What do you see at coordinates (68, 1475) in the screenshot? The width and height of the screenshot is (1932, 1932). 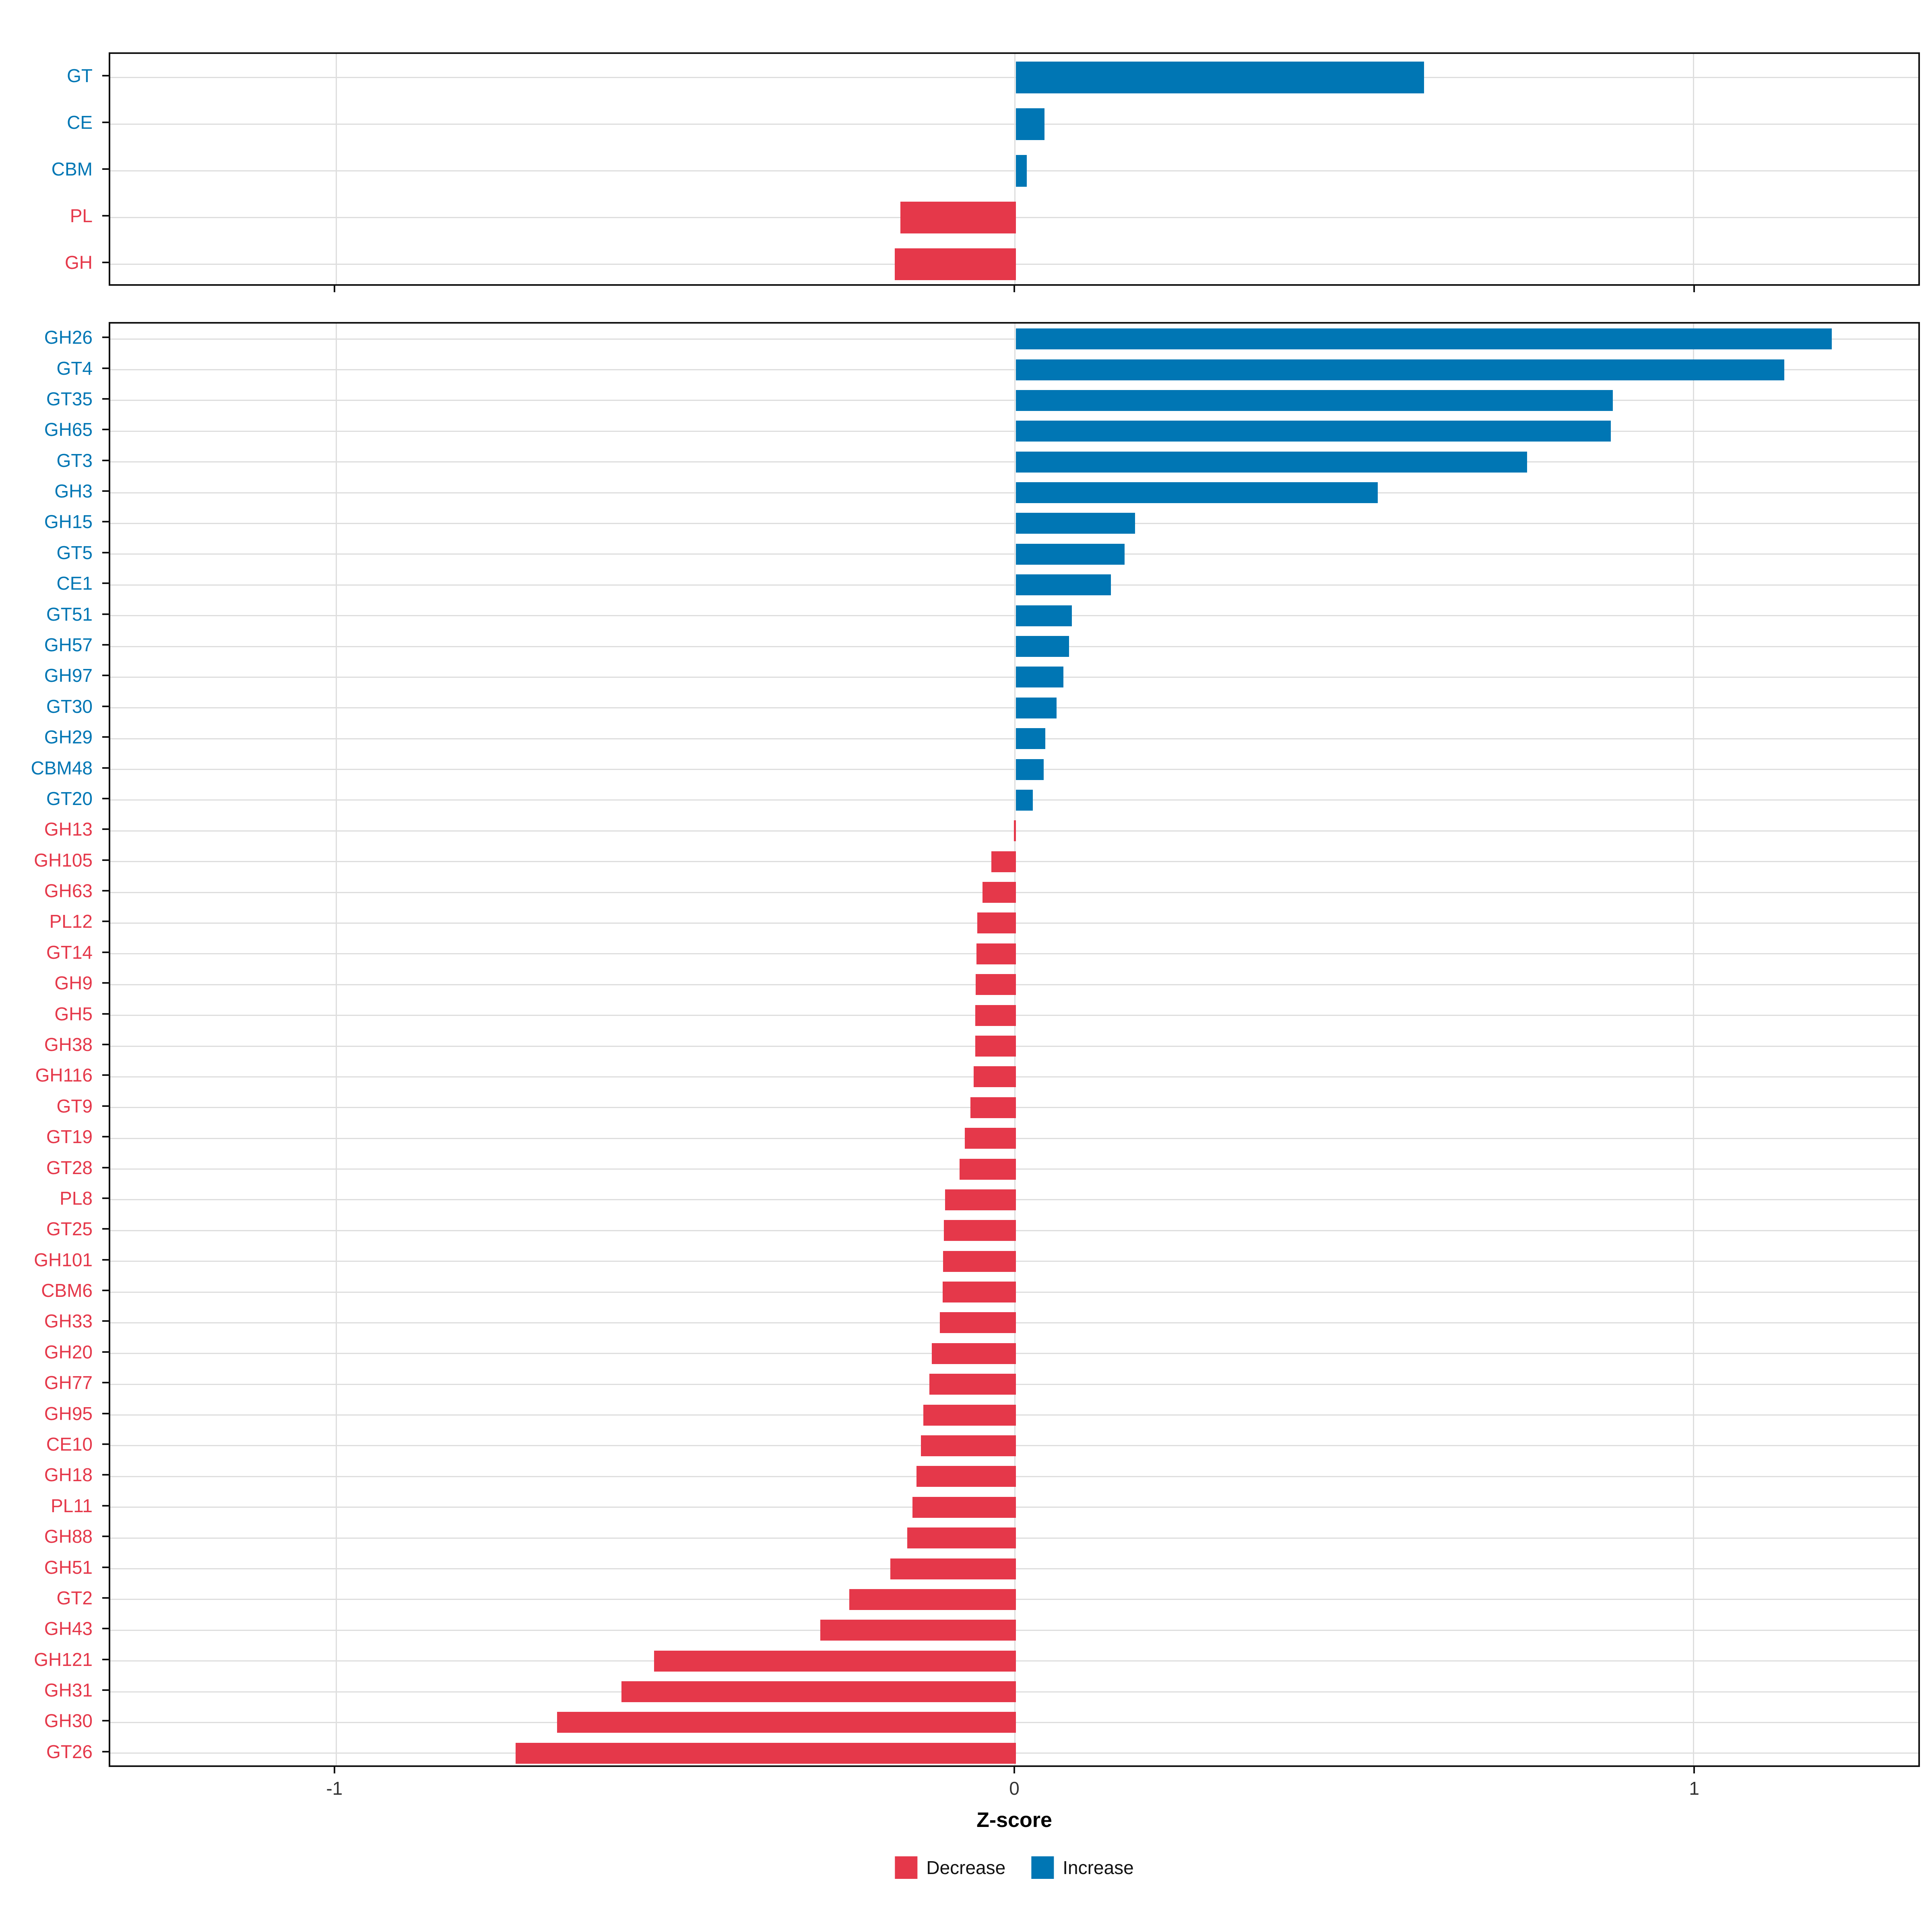 I see `y-label-GH18: GH18` at bounding box center [68, 1475].